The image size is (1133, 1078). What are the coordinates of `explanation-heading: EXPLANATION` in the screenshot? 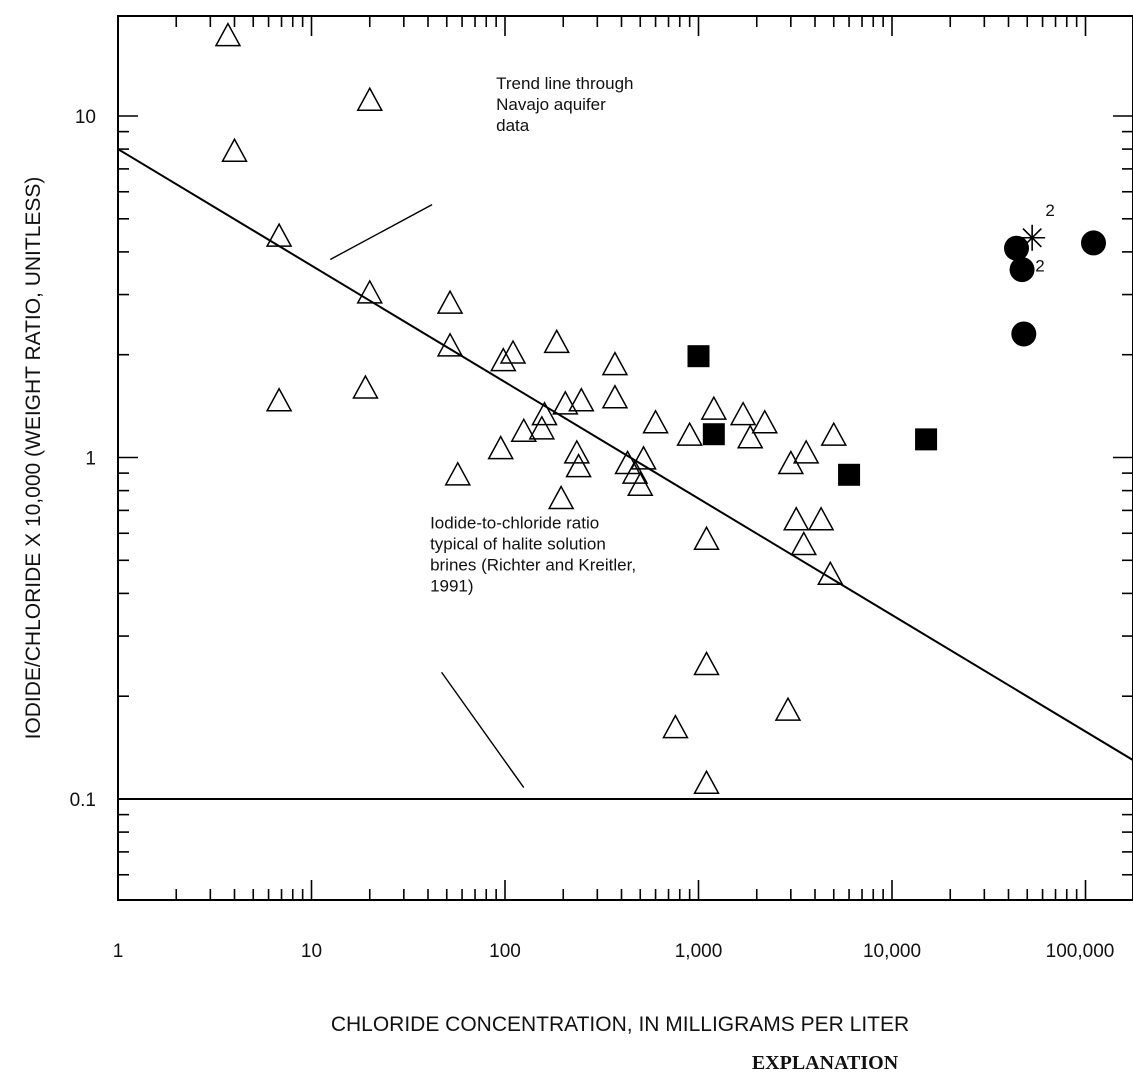 It's located at (825, 1063).